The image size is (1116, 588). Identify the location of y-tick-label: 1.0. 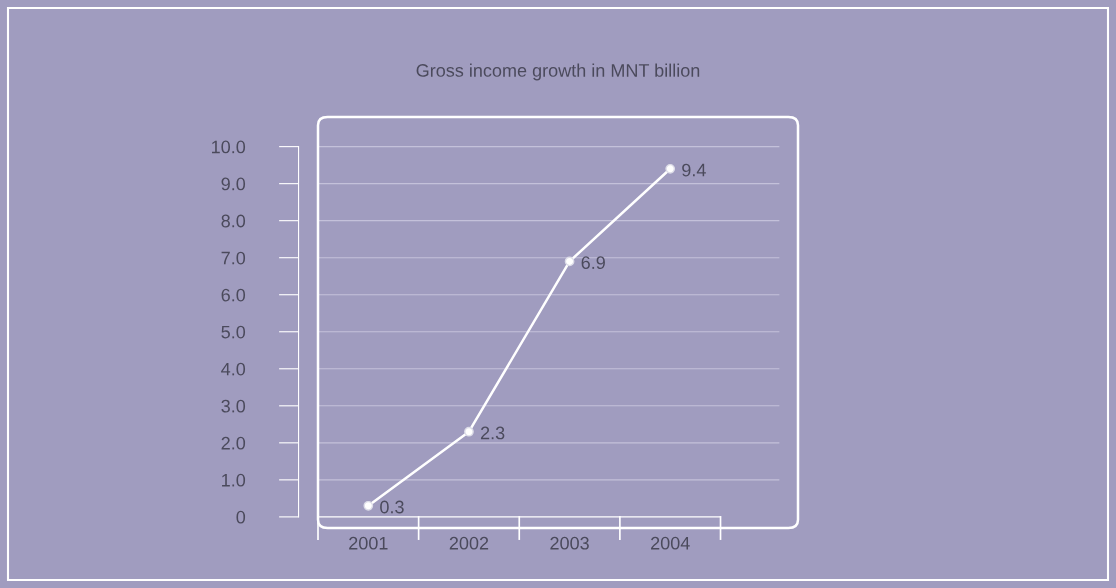
(234, 480).